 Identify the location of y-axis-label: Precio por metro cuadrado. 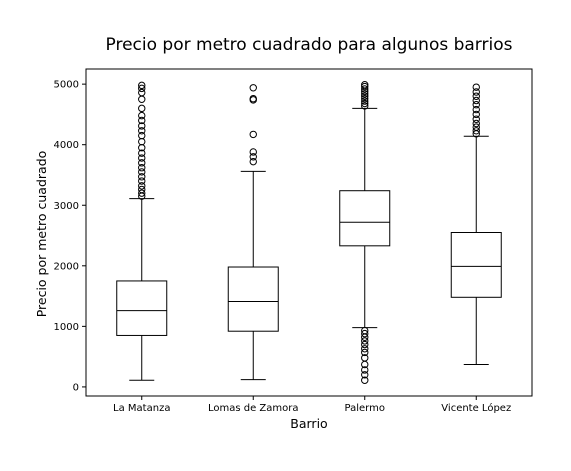
(41, 234).